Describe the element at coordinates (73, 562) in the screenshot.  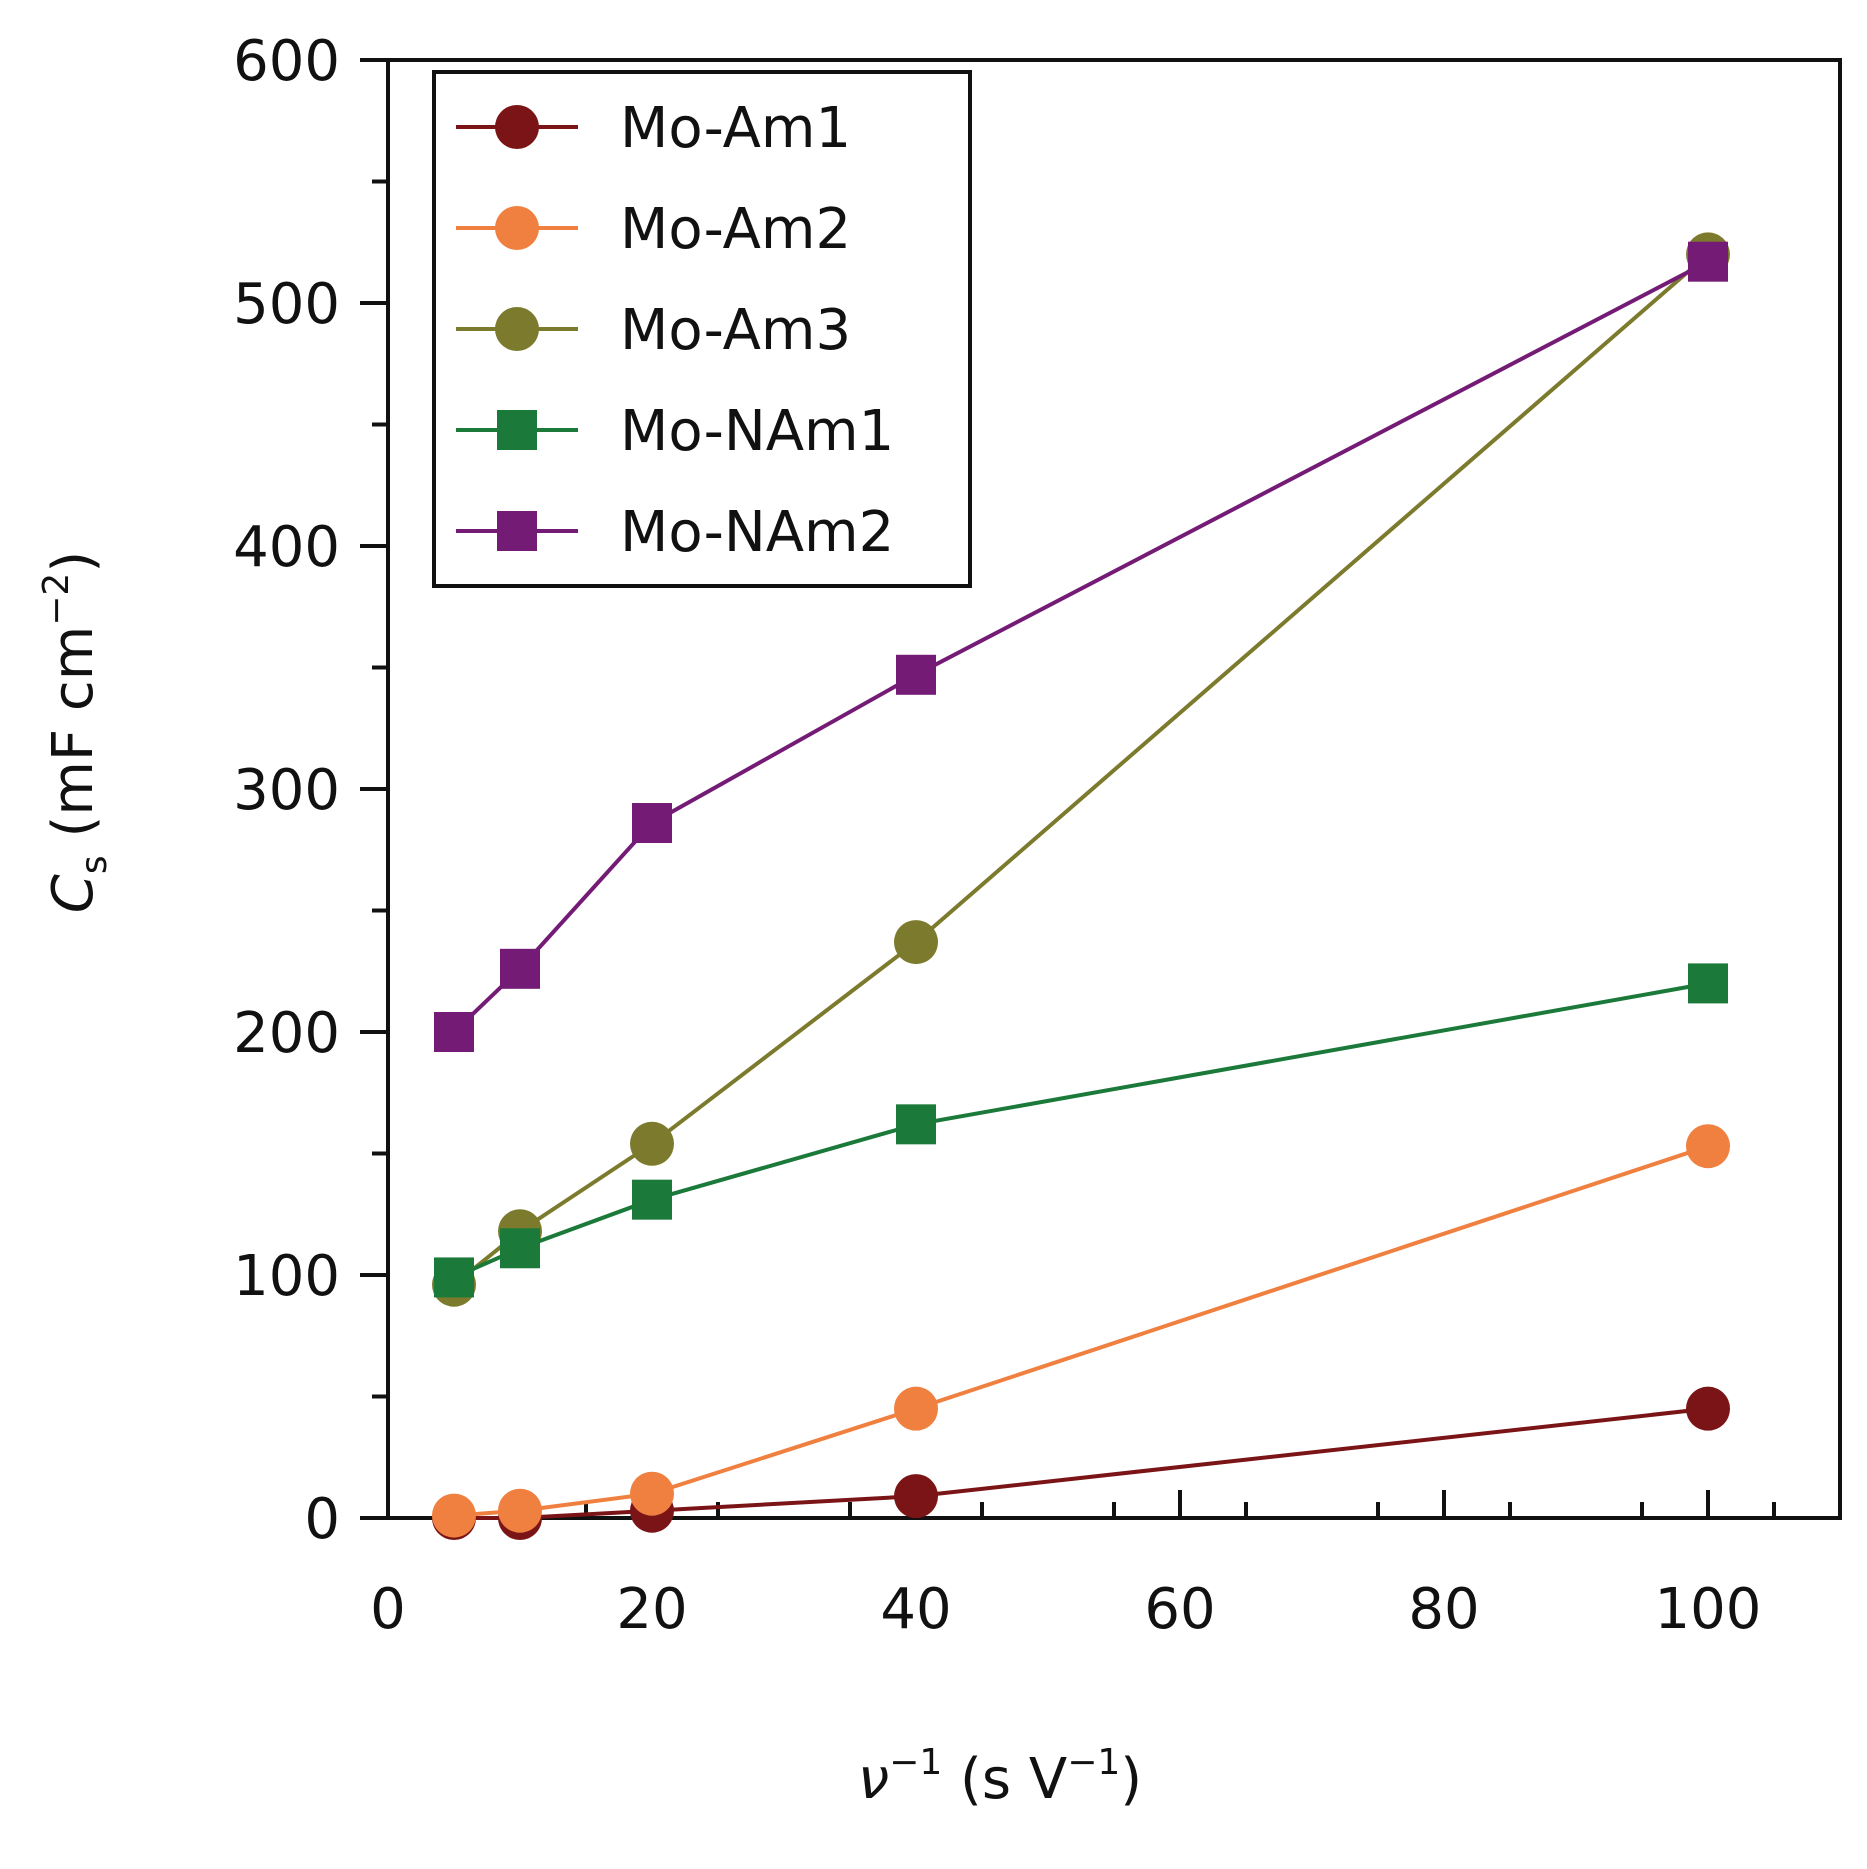
I see `y-axis-unit-close: )` at that location.